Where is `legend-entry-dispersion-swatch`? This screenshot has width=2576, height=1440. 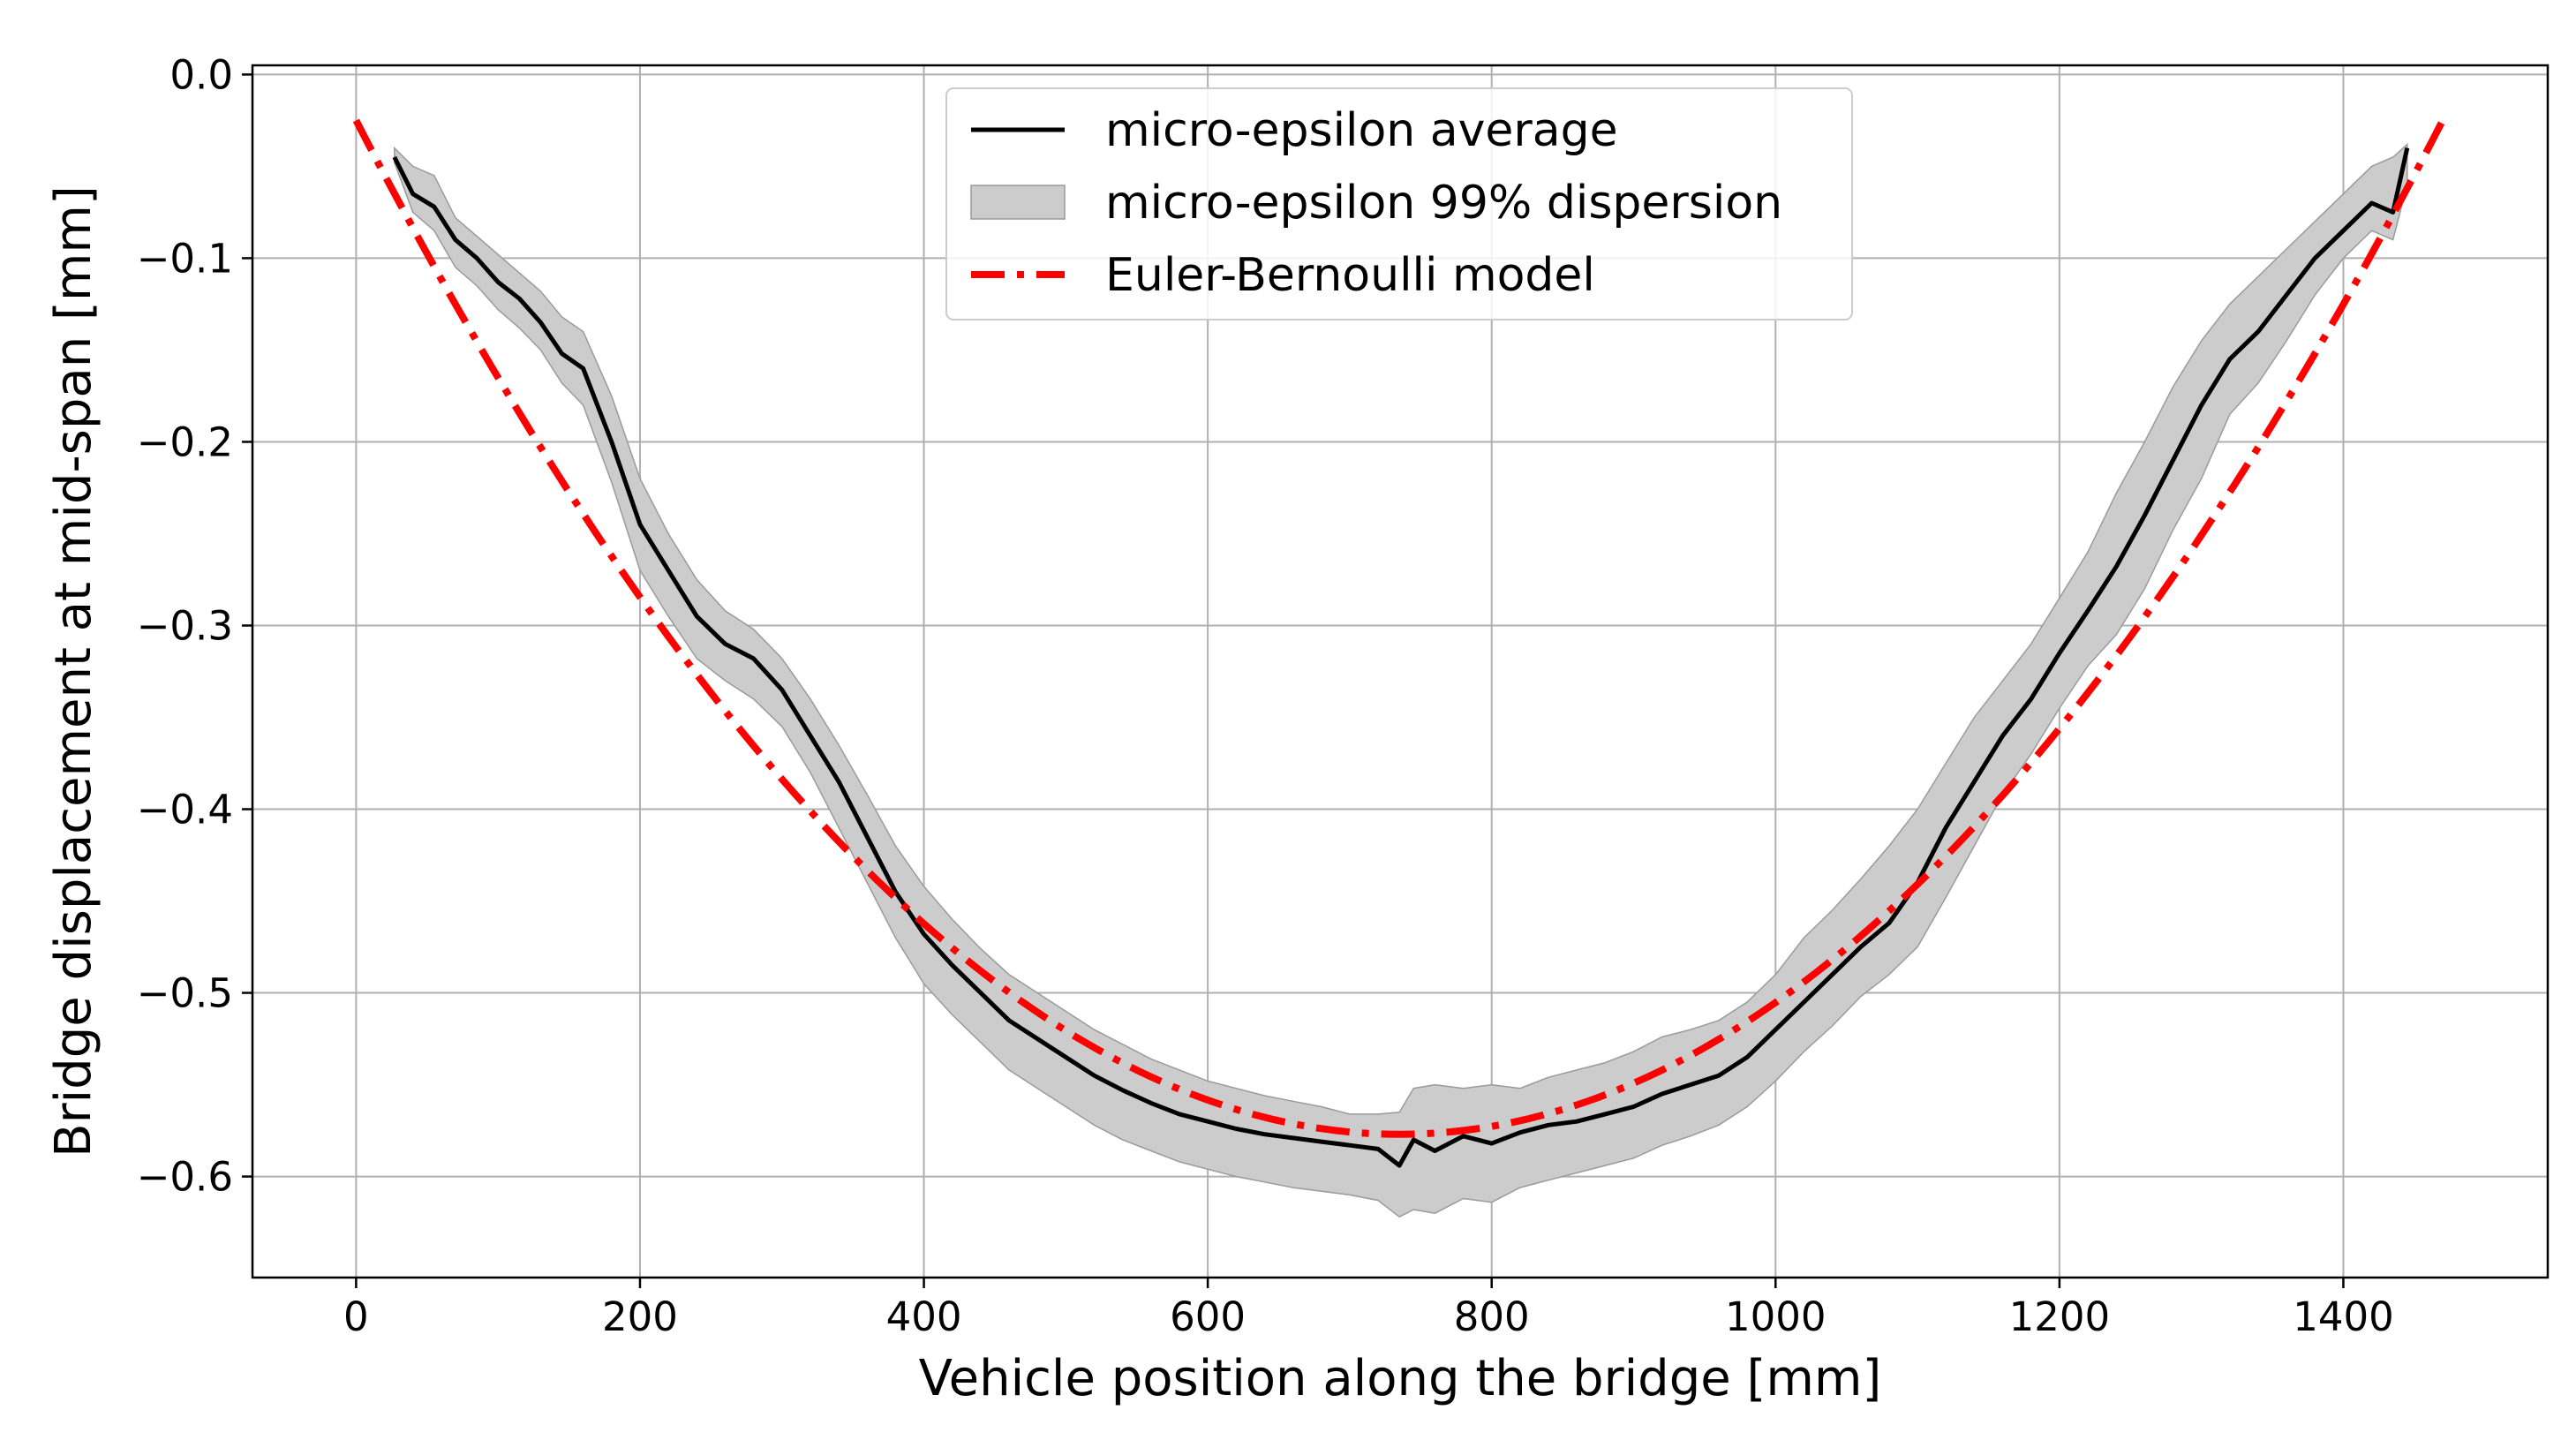
legend-entry-dispersion-swatch is located at coordinates (1018, 203).